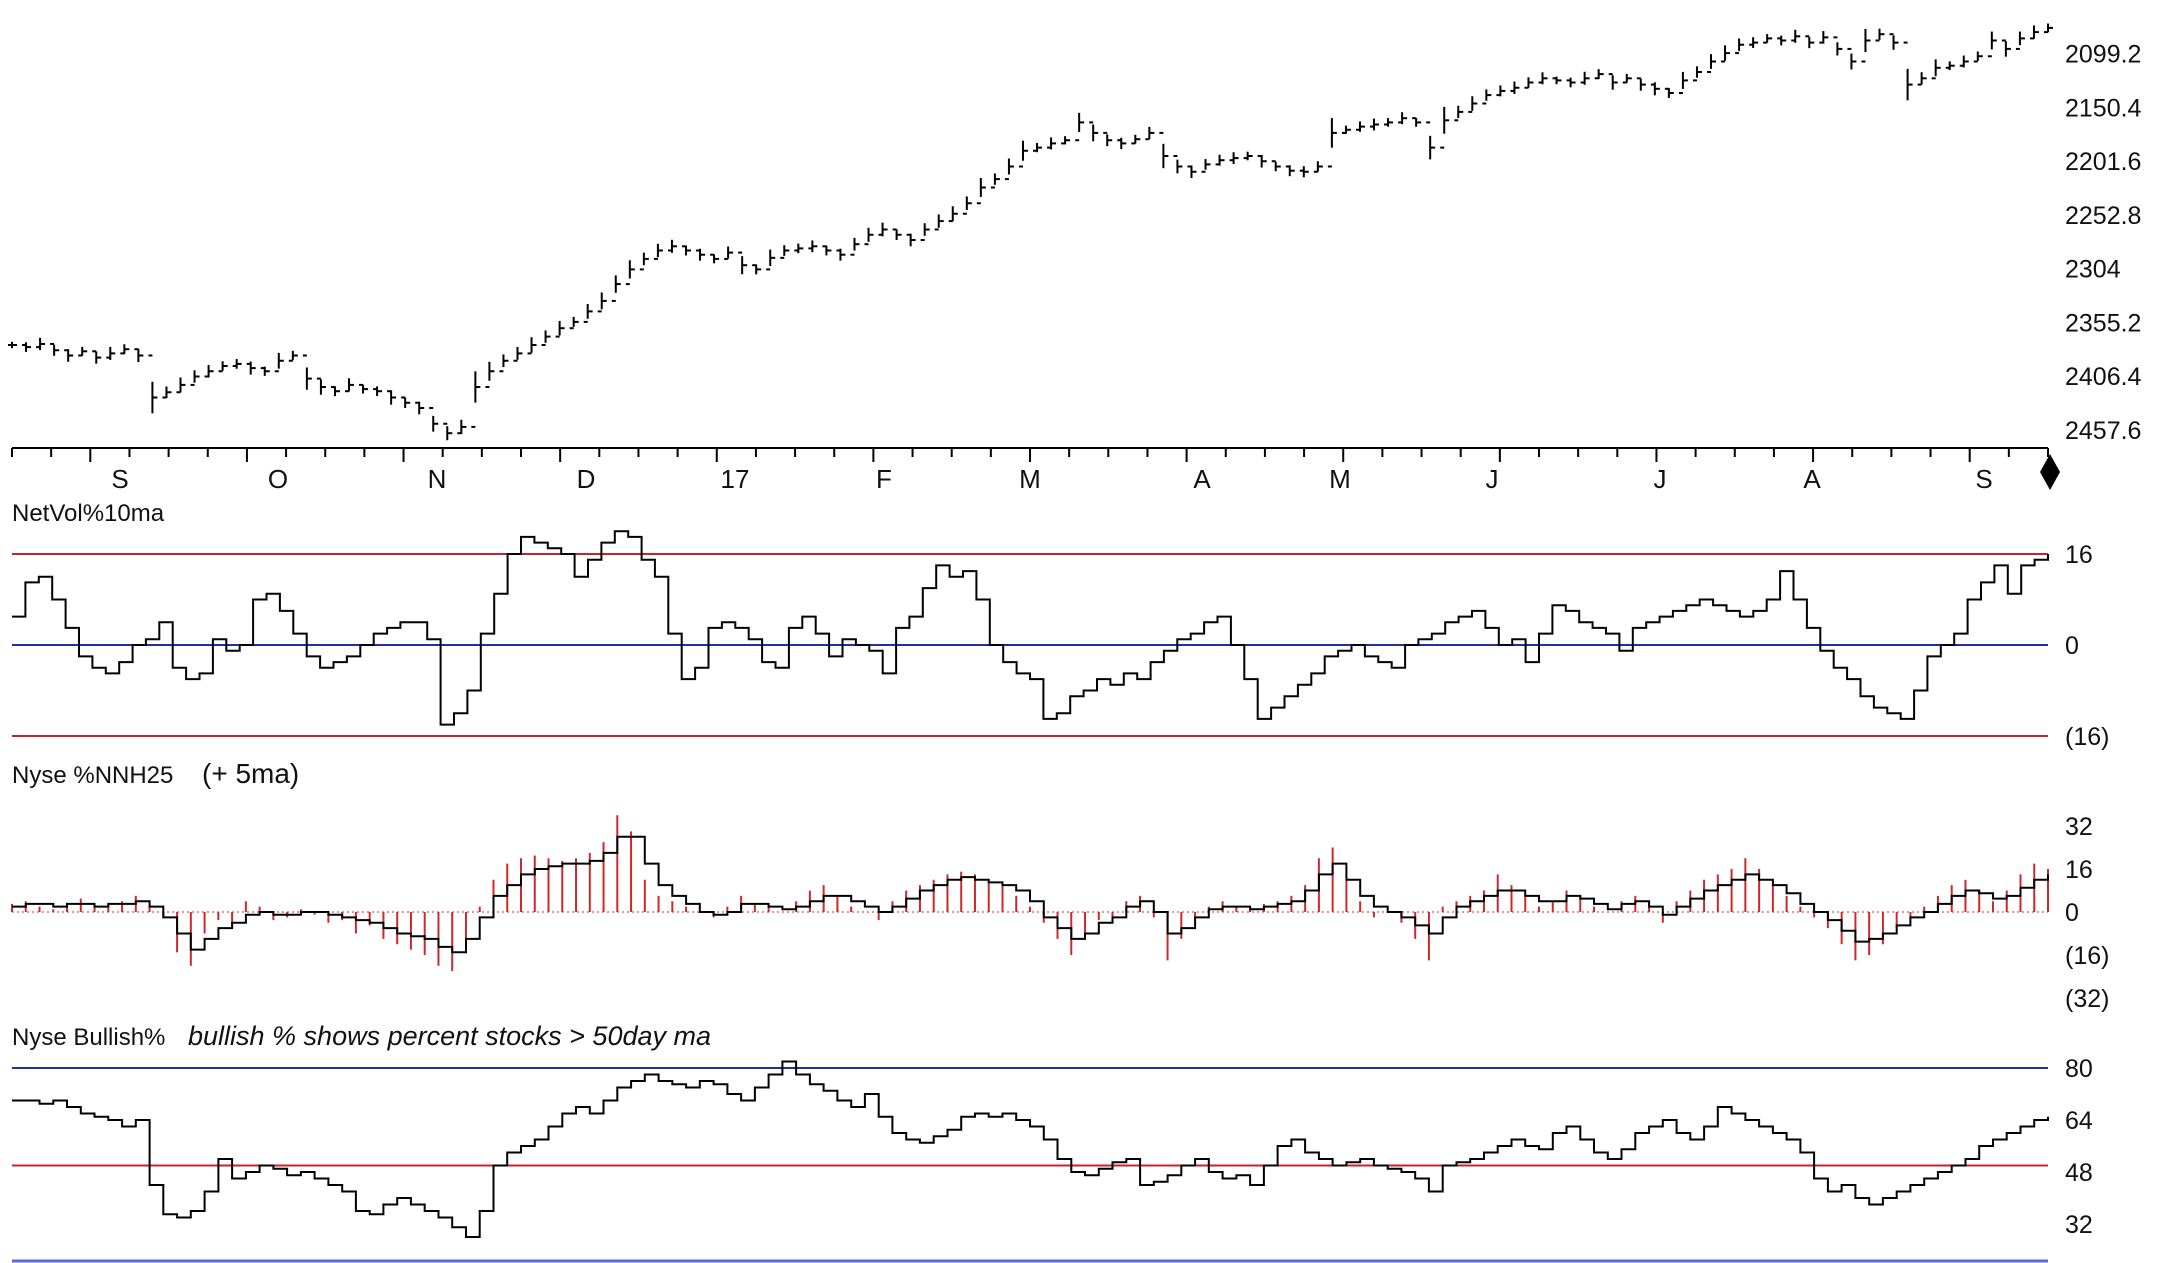 The height and width of the screenshot is (1263, 2168). What do you see at coordinates (2079, 1173) in the screenshot?
I see `bullish-tick-label: 48` at bounding box center [2079, 1173].